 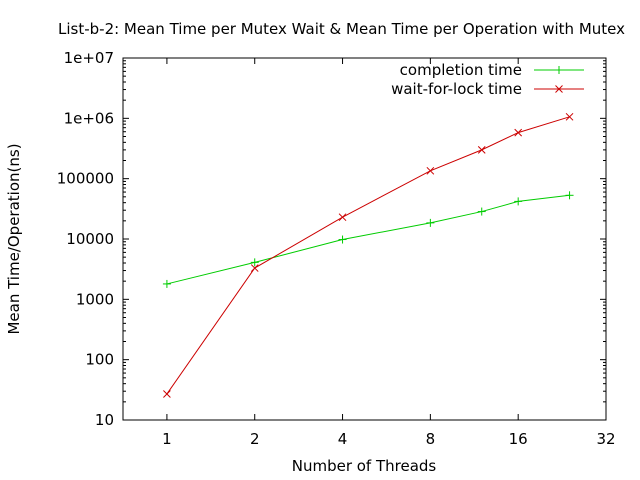 What do you see at coordinates (85, 179) in the screenshot?
I see `y-tick-label: 100000` at bounding box center [85, 179].